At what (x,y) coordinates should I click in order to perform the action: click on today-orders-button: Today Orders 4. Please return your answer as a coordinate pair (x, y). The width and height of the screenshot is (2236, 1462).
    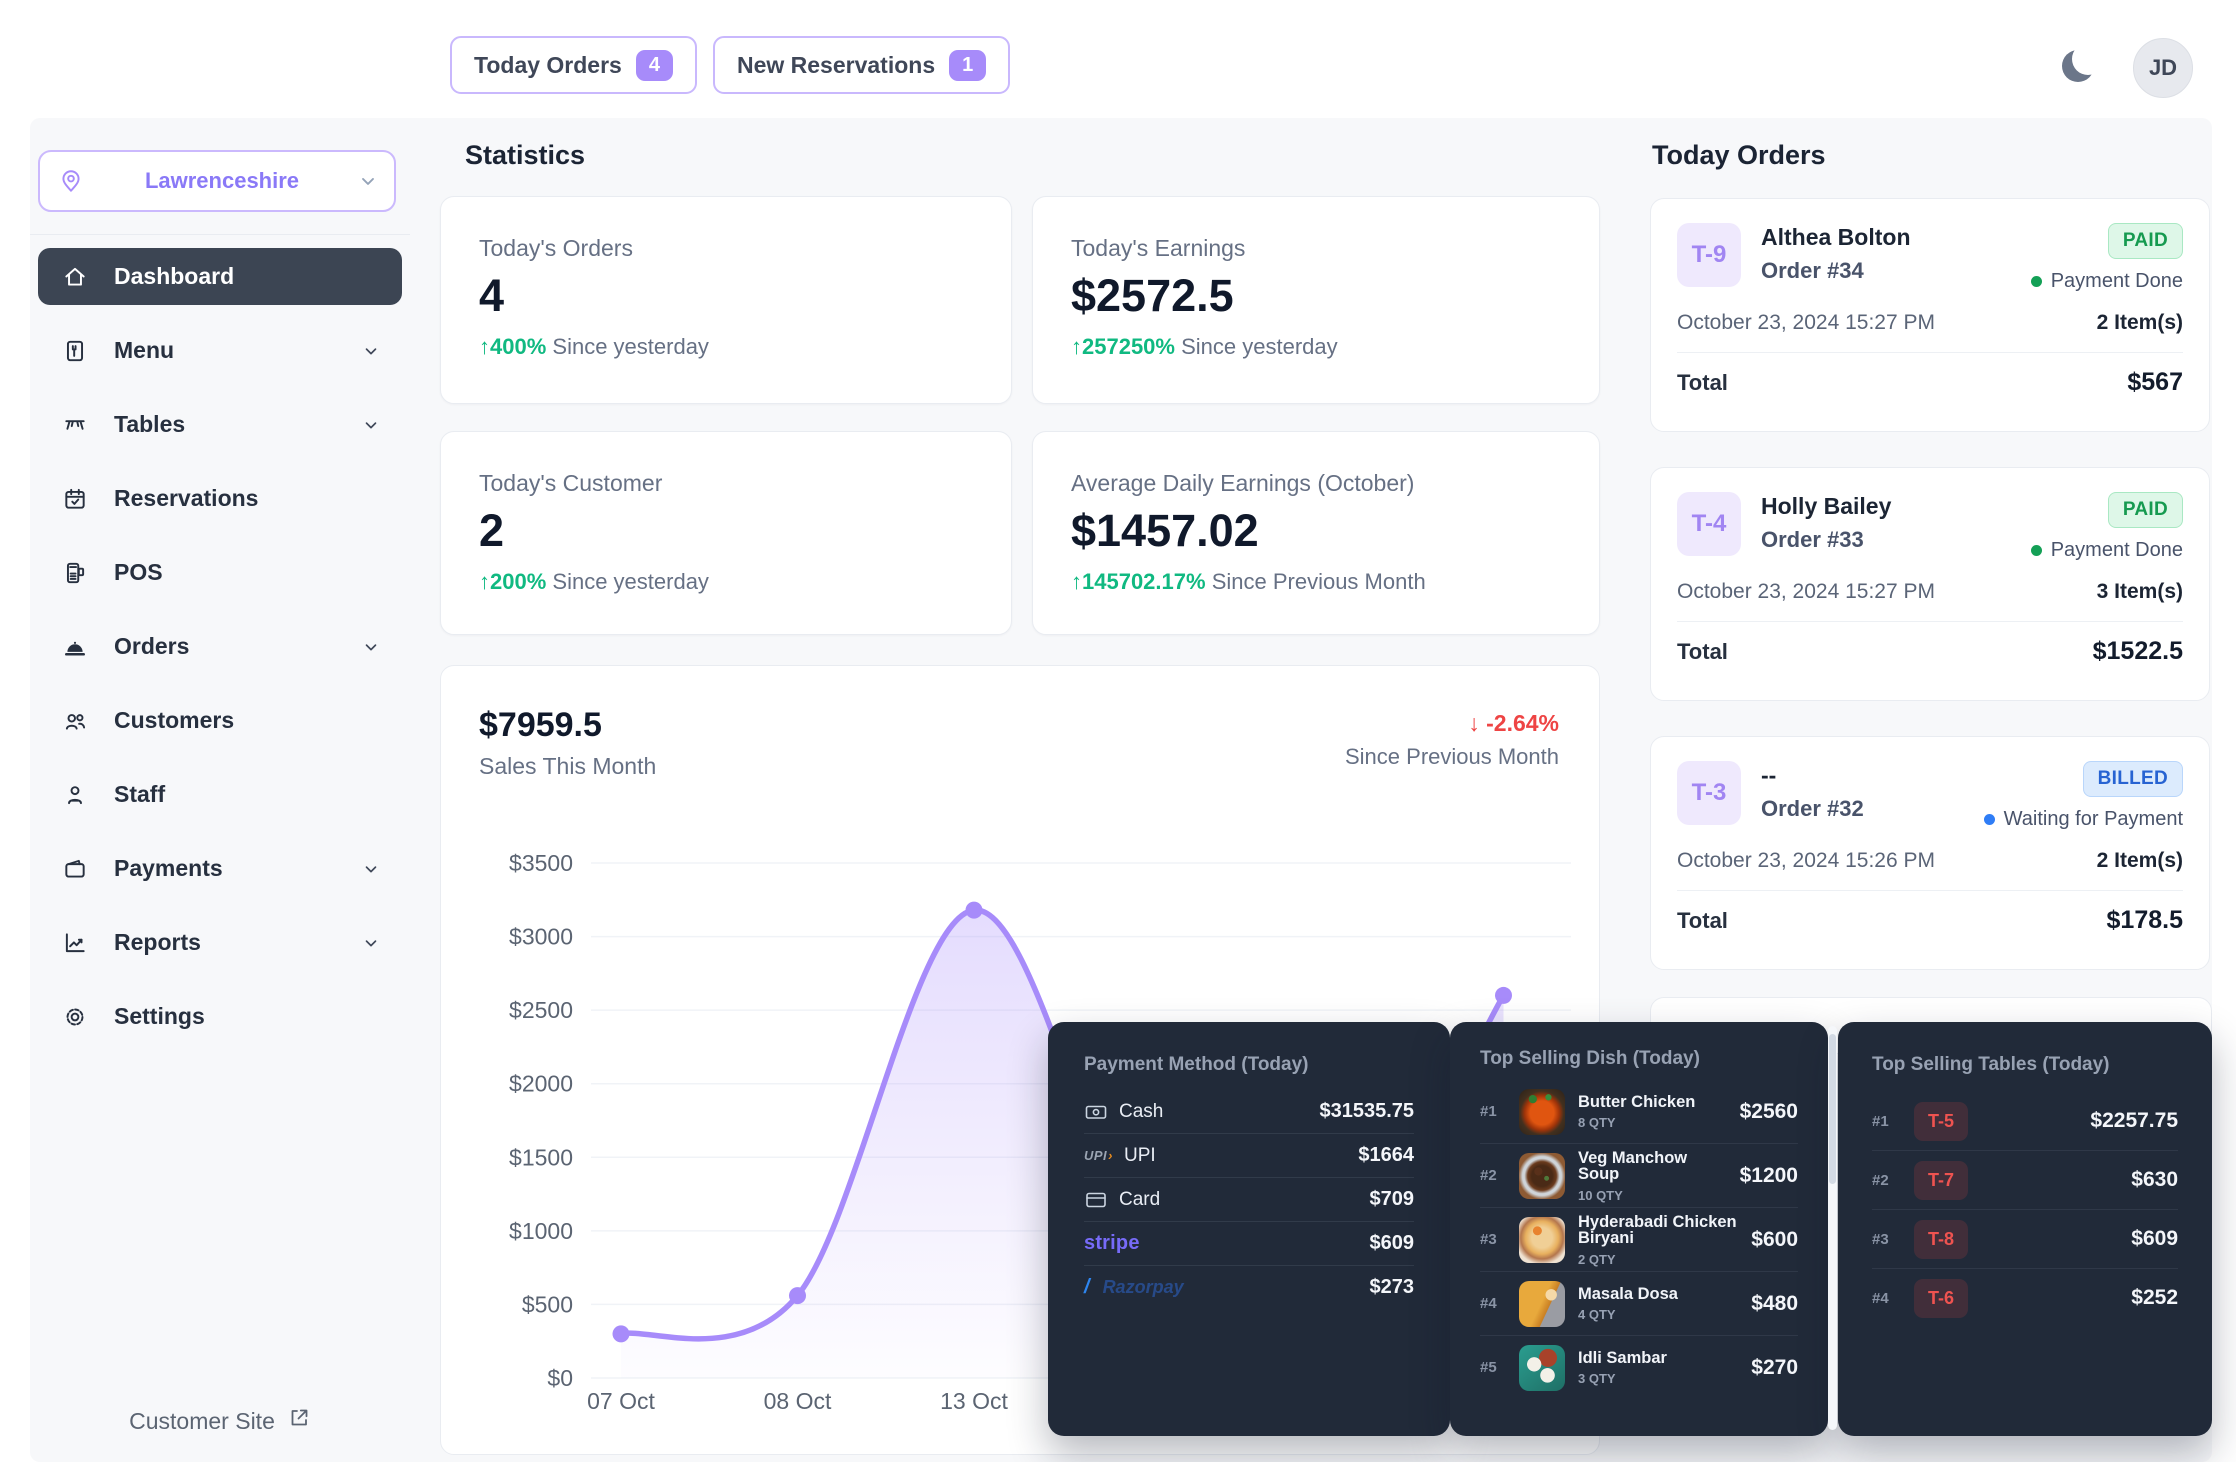
    Looking at the image, I should click on (573, 65).